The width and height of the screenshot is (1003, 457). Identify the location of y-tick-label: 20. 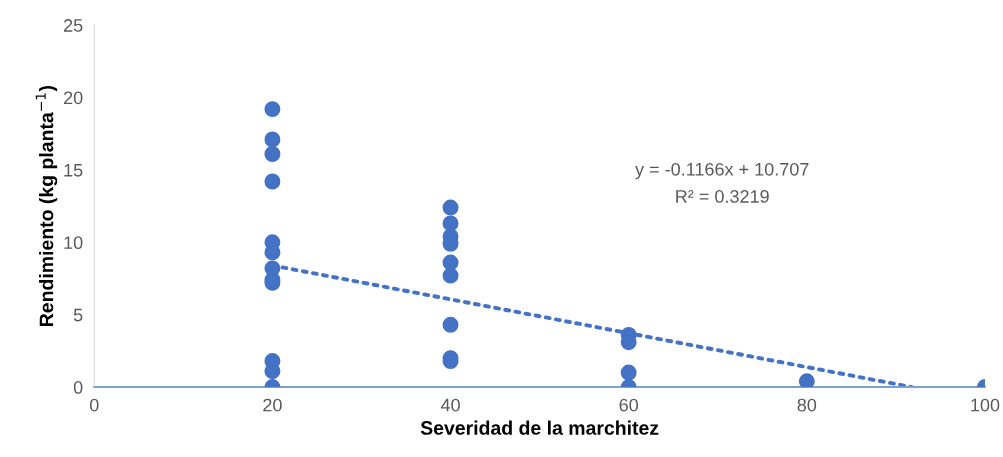
(73, 98).